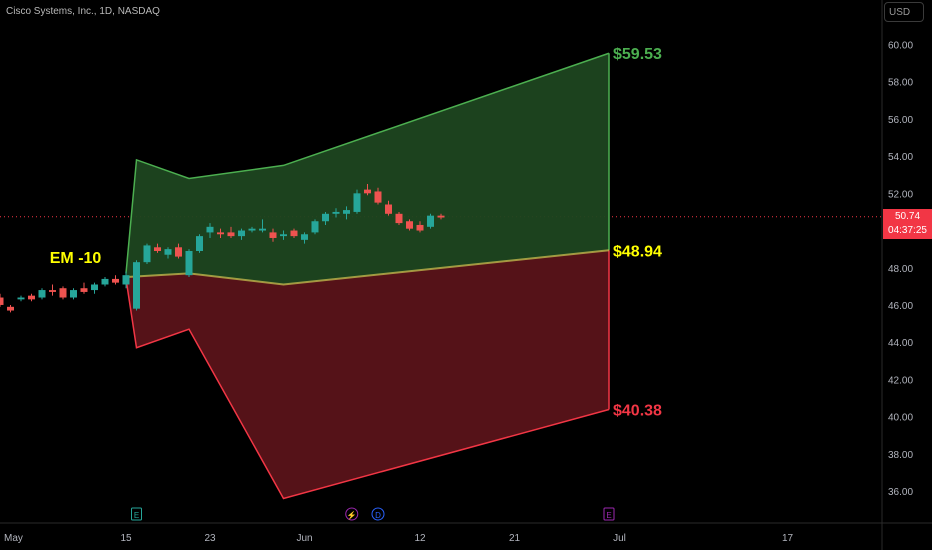 The image size is (932, 550). Describe the element at coordinates (900, 306) in the screenshot. I see `price-tick-label: 46.00` at that location.